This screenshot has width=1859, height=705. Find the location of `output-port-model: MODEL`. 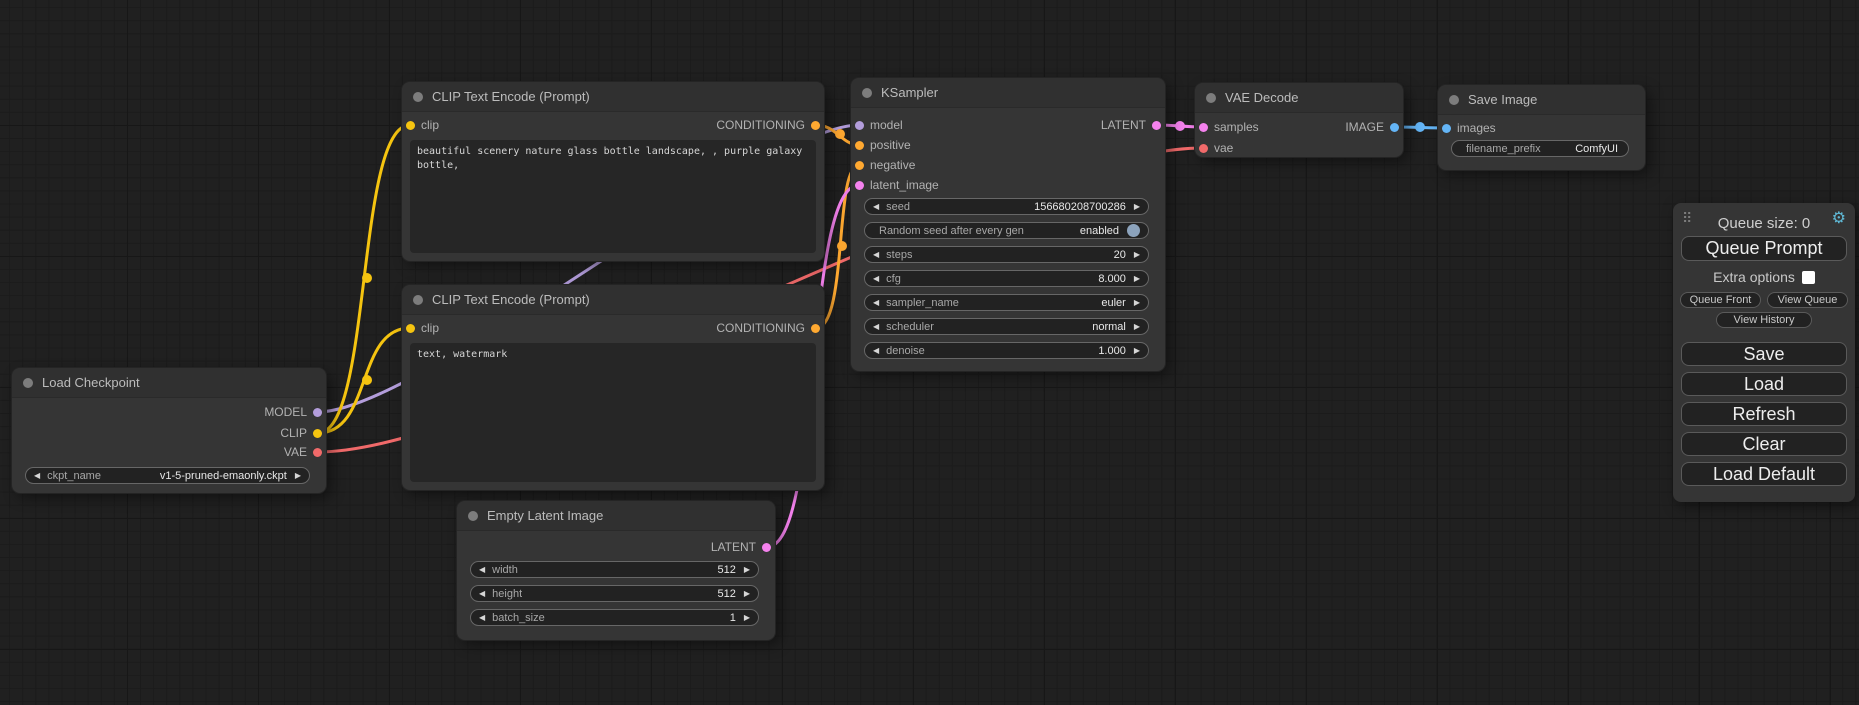

output-port-model: MODEL is located at coordinates (293, 412).